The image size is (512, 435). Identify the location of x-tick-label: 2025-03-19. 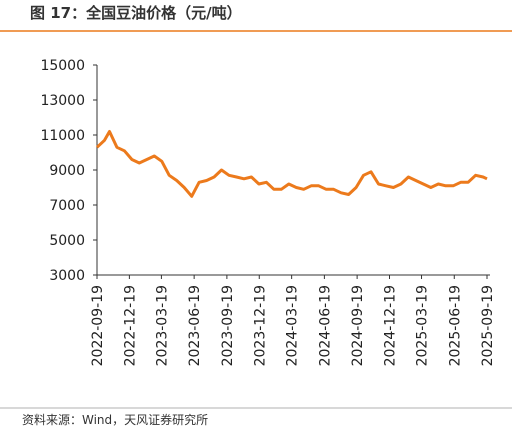
(423, 325).